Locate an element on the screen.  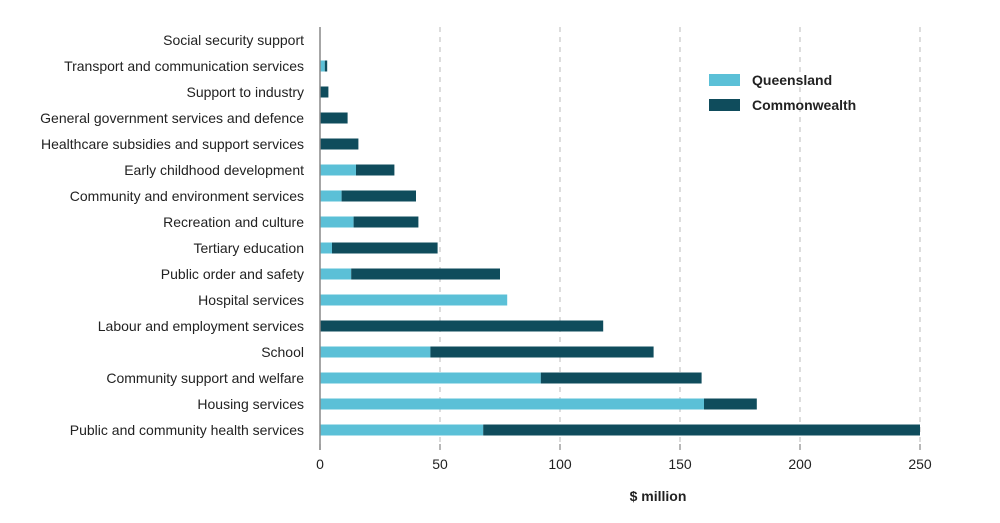
x-axis-title: $ million is located at coordinates (658, 496).